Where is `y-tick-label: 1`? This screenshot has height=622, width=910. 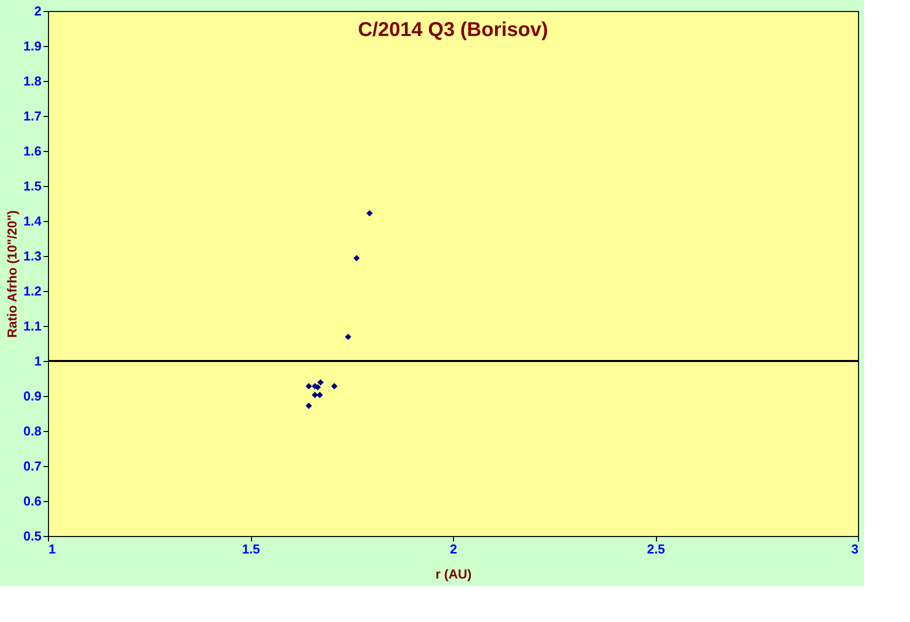 y-tick-label: 1 is located at coordinates (38, 361).